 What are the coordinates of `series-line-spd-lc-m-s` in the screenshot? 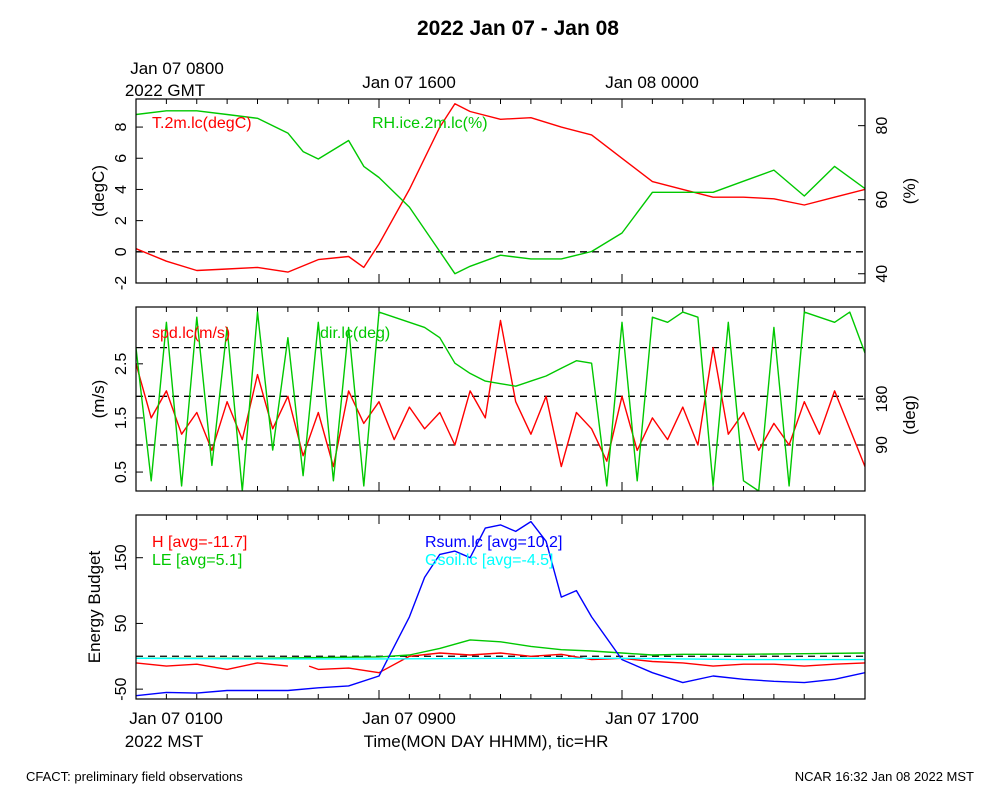 It's located at (500, 393).